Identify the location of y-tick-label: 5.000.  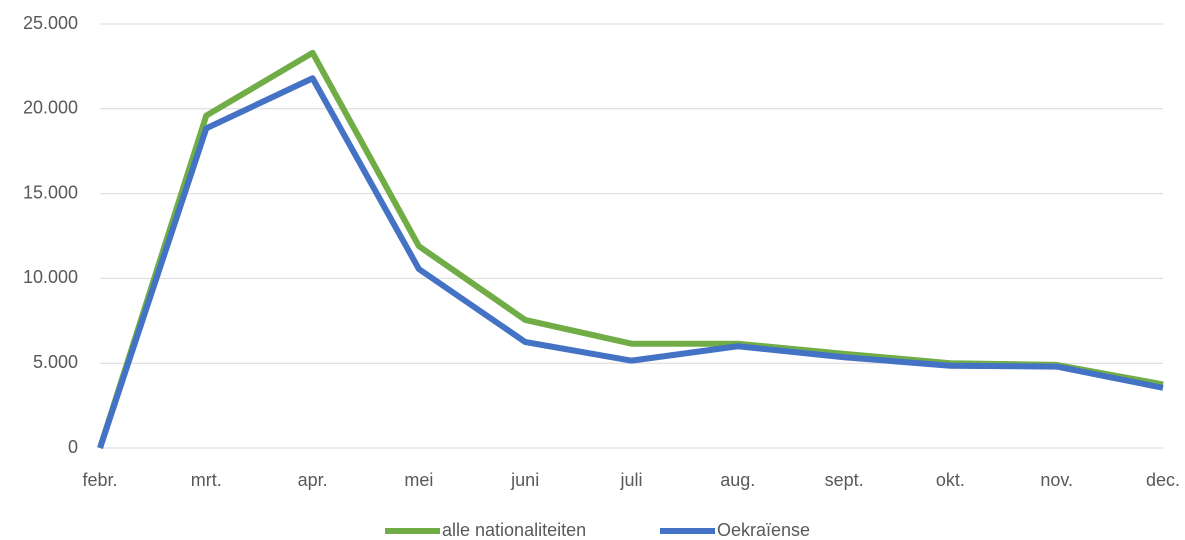
(55, 362).